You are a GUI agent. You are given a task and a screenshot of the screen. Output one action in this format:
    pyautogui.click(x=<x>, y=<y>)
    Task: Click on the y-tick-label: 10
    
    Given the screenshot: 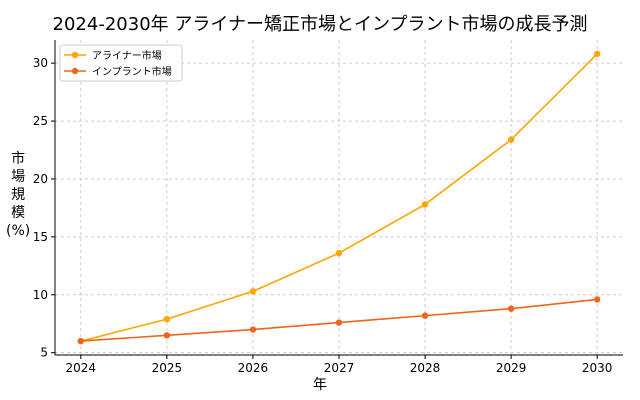 What is the action you would take?
    pyautogui.click(x=40, y=295)
    